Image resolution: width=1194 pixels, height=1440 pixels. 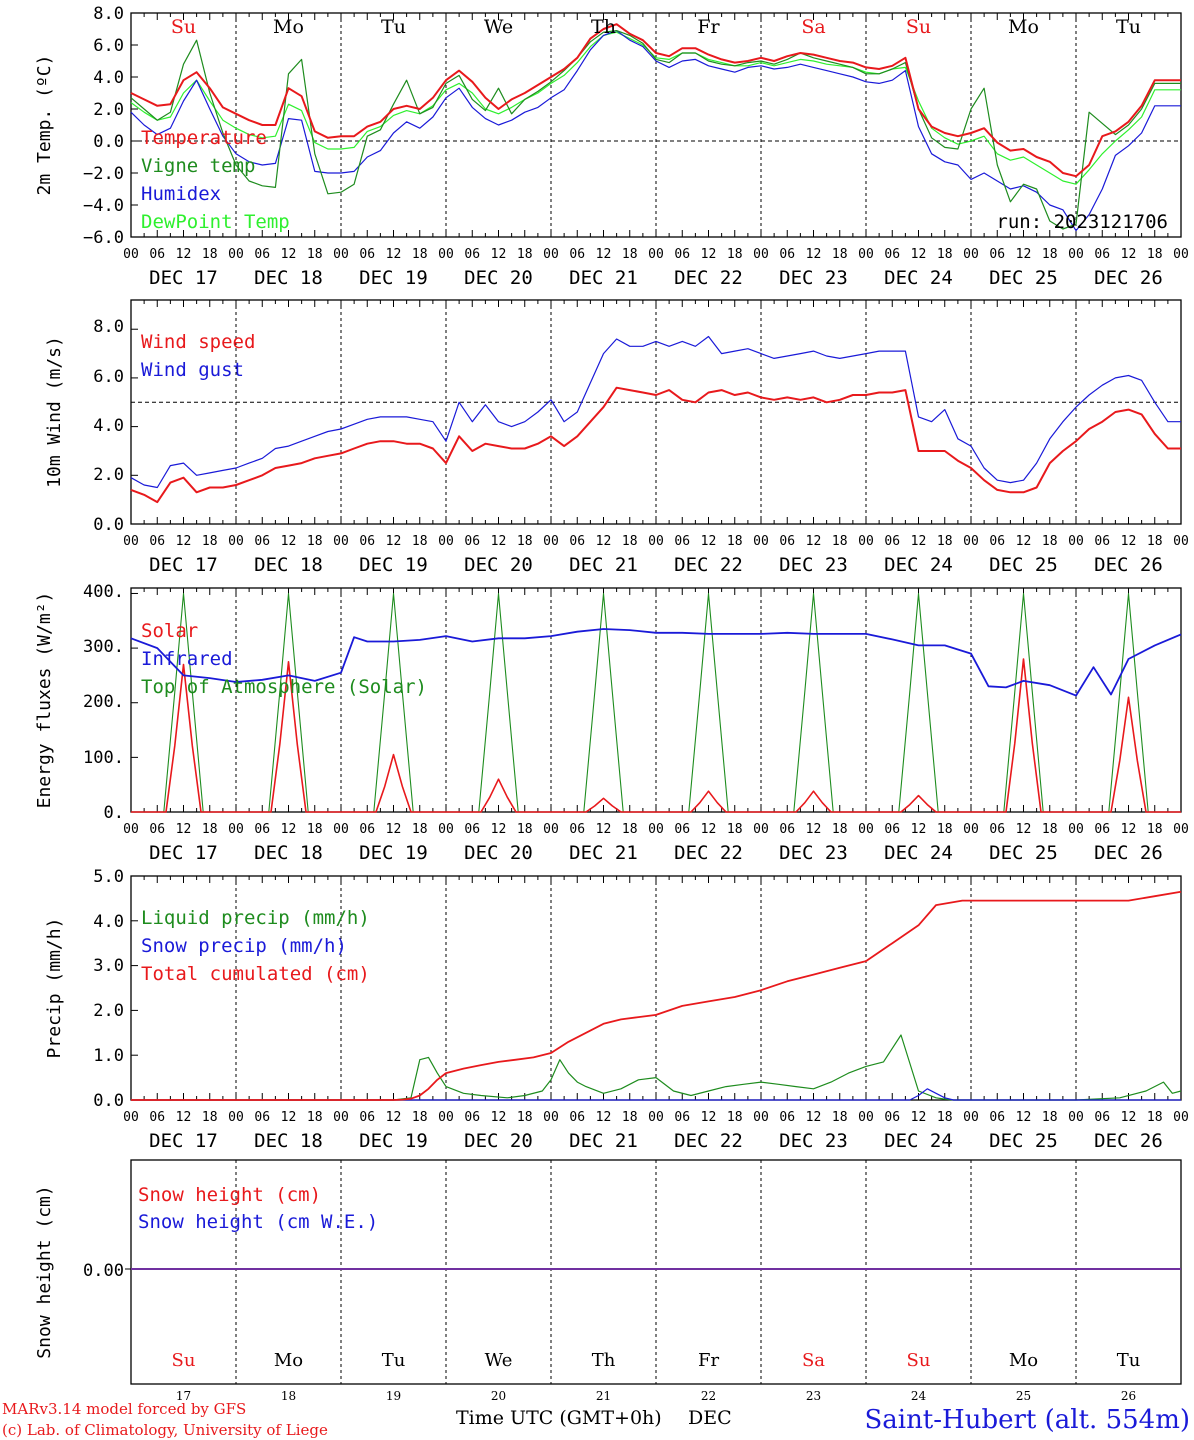 What do you see at coordinates (708, 1396) in the screenshot?
I see `day-number-label: 22` at bounding box center [708, 1396].